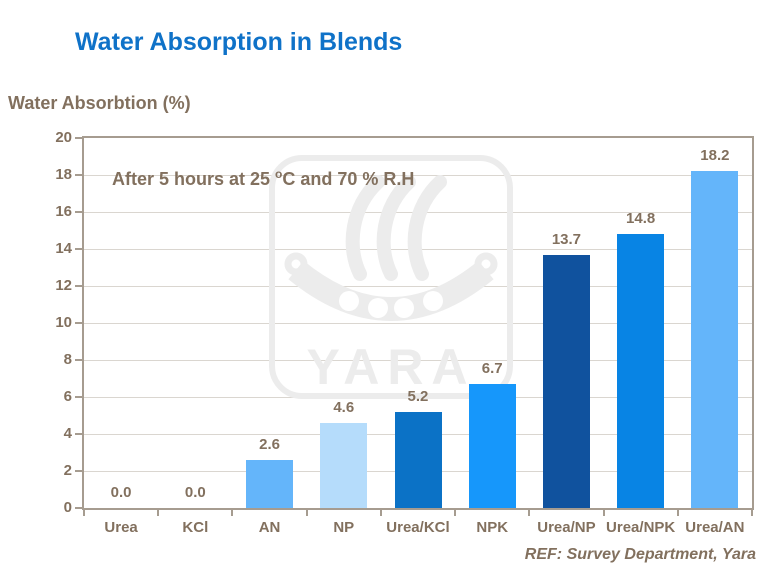 The height and width of the screenshot is (576, 768). Describe the element at coordinates (492, 369) in the screenshot. I see `bar-value-label: 6.7` at that location.